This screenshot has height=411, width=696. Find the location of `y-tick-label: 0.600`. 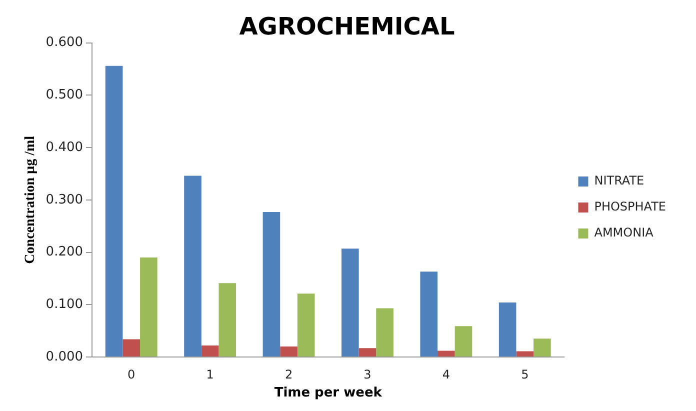

y-tick-label: 0.600 is located at coordinates (65, 42).